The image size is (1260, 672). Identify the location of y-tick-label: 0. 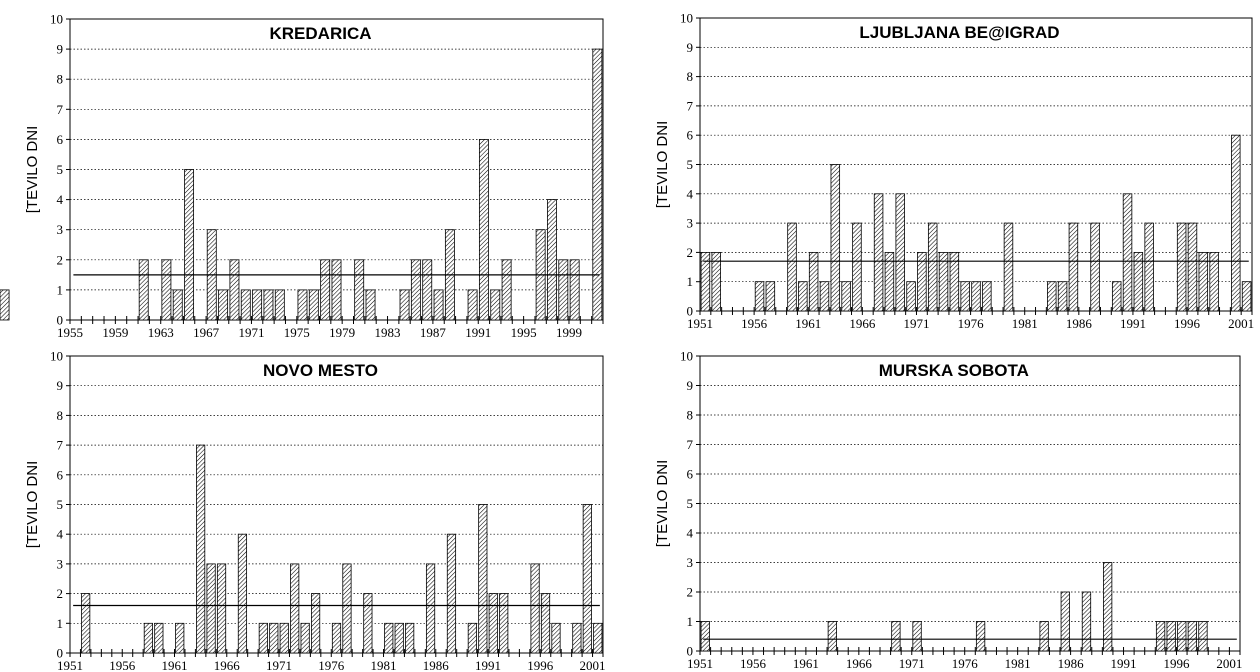
(690, 311).